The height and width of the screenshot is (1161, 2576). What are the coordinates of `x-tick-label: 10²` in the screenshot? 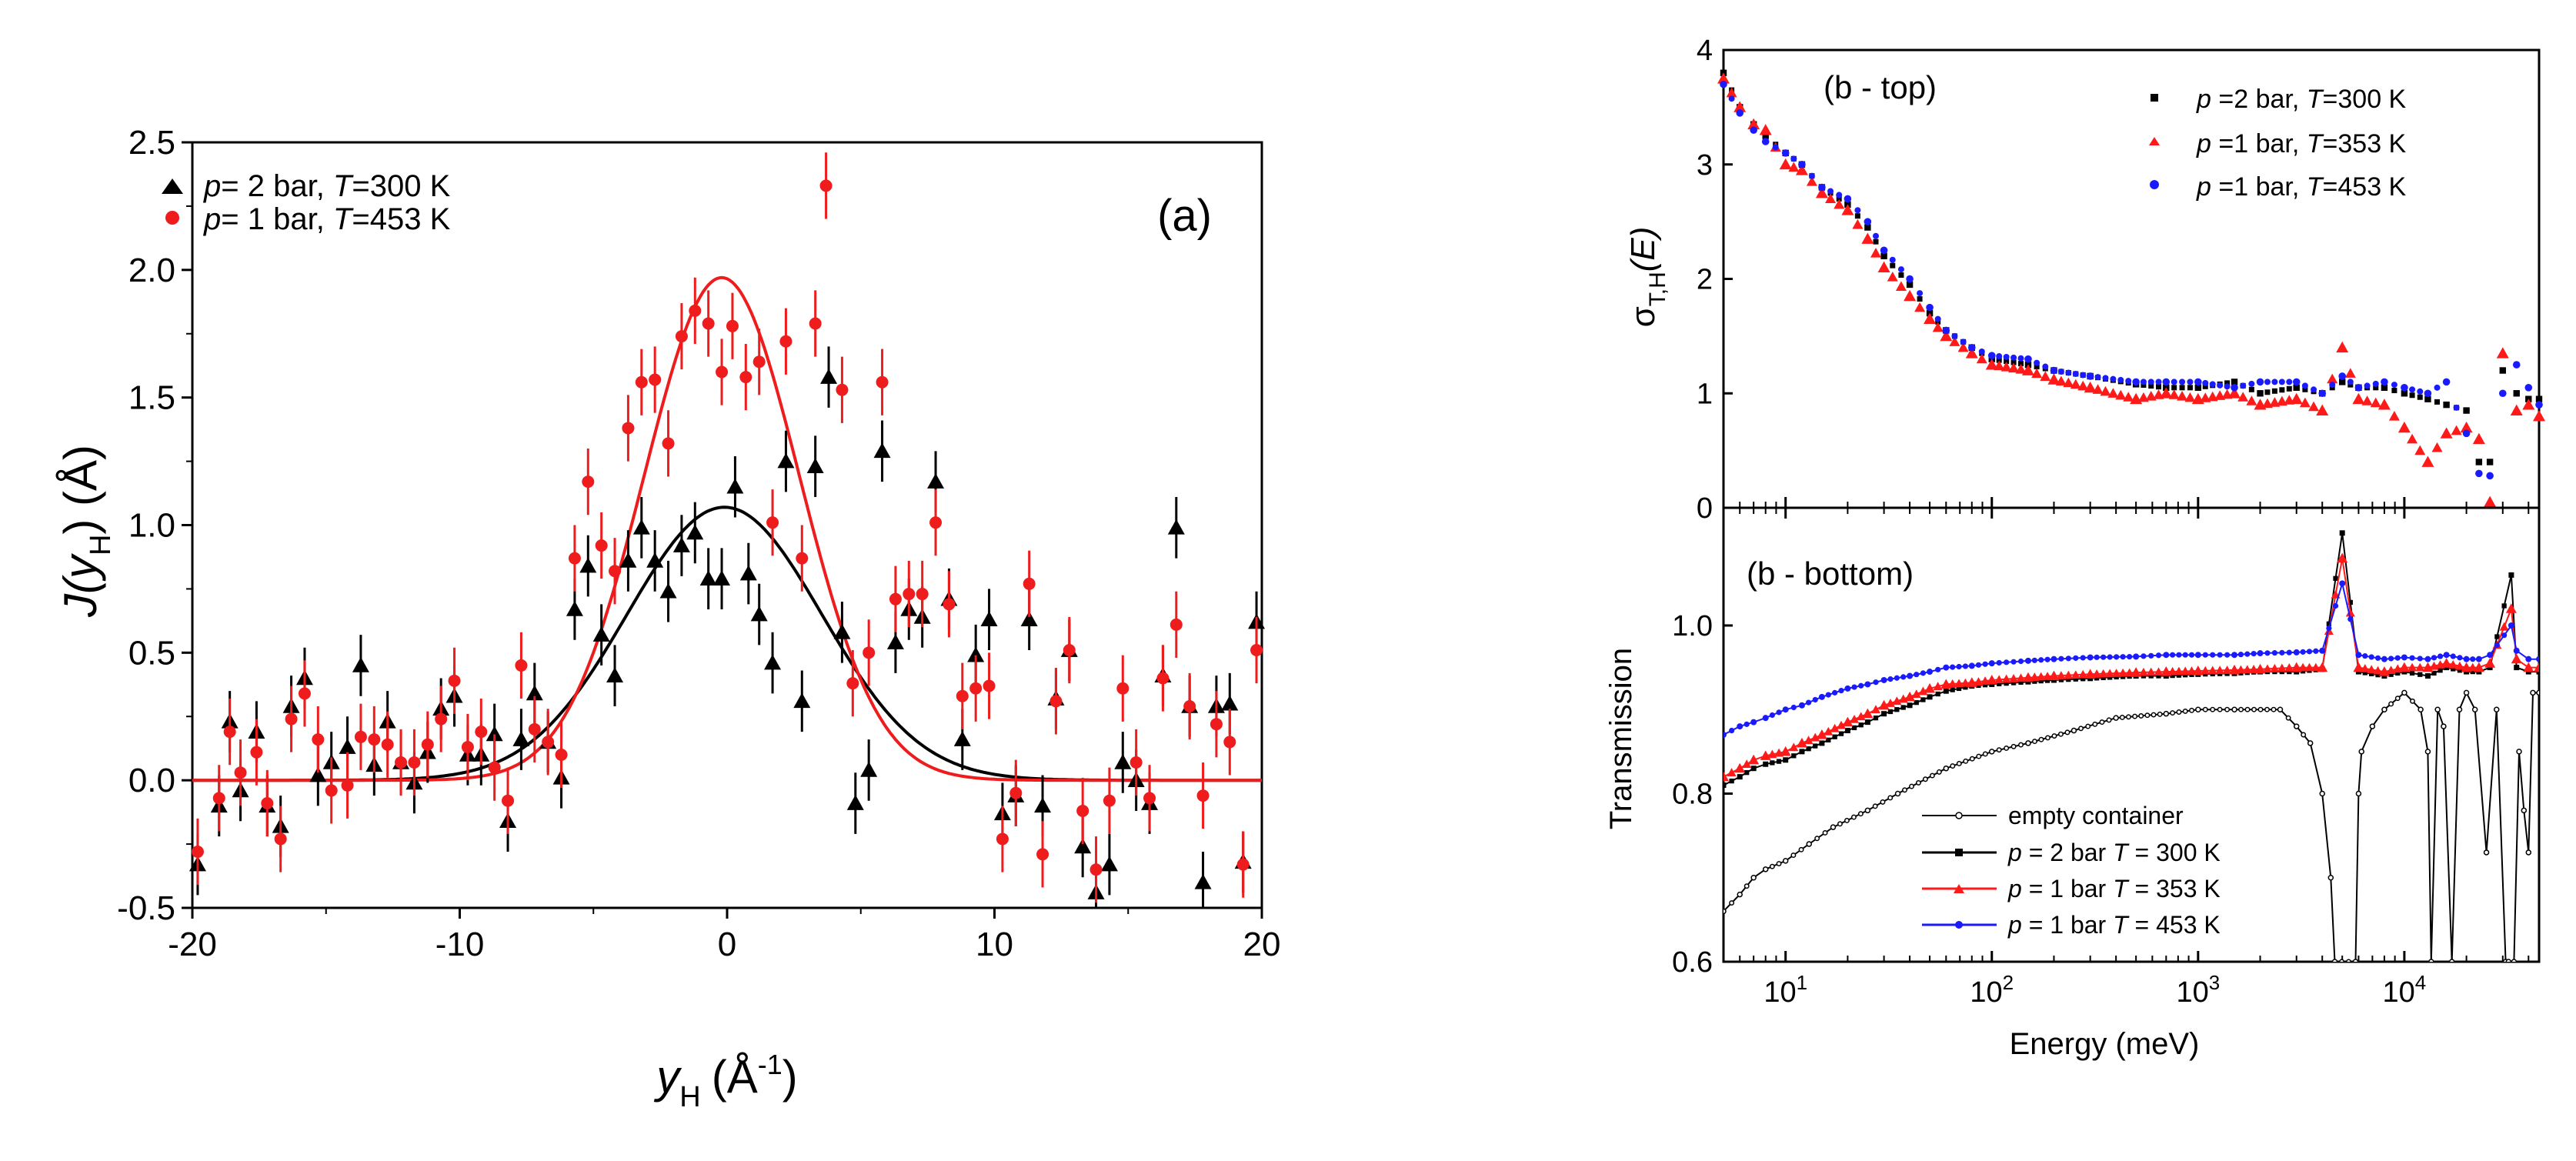 It's located at (1992, 990).